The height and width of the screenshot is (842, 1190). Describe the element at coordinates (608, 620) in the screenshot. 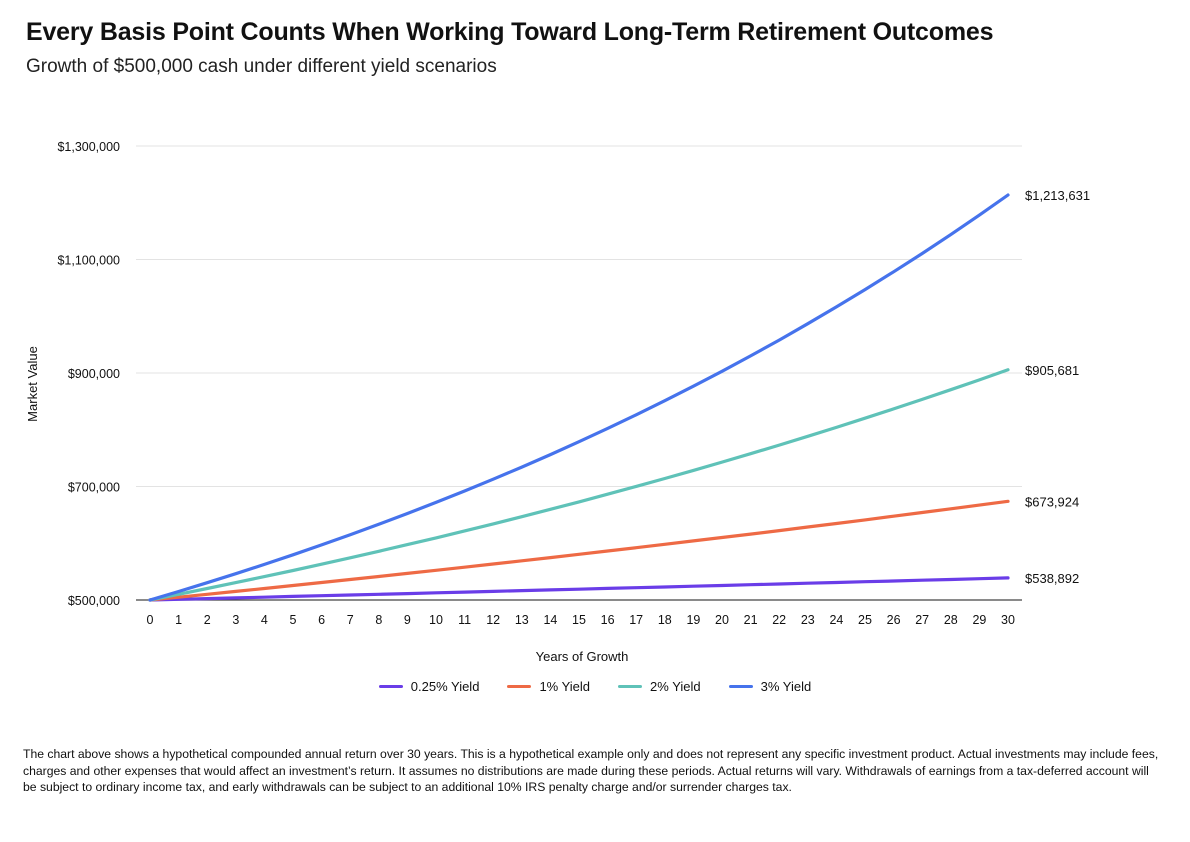

I see `x-tick-label: 16` at that location.